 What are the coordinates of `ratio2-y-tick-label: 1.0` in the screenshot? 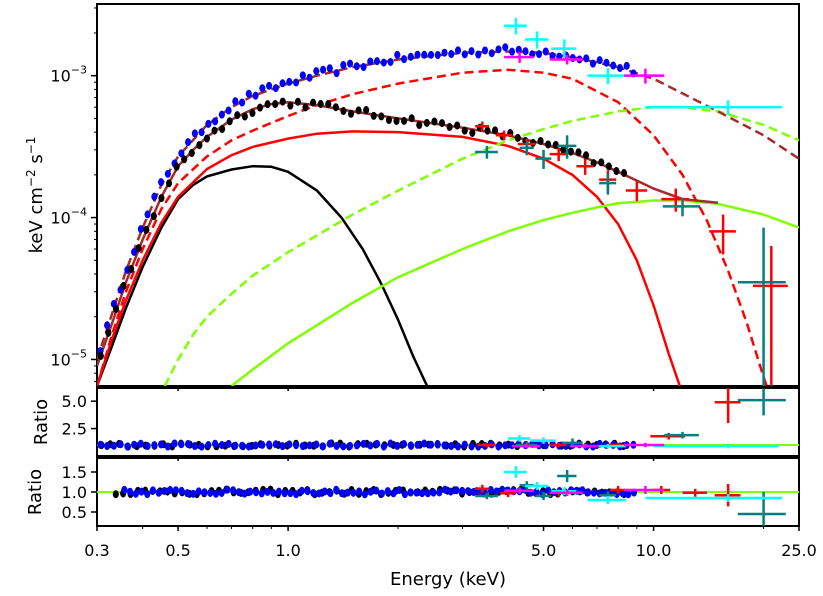 It's located at (74, 492).